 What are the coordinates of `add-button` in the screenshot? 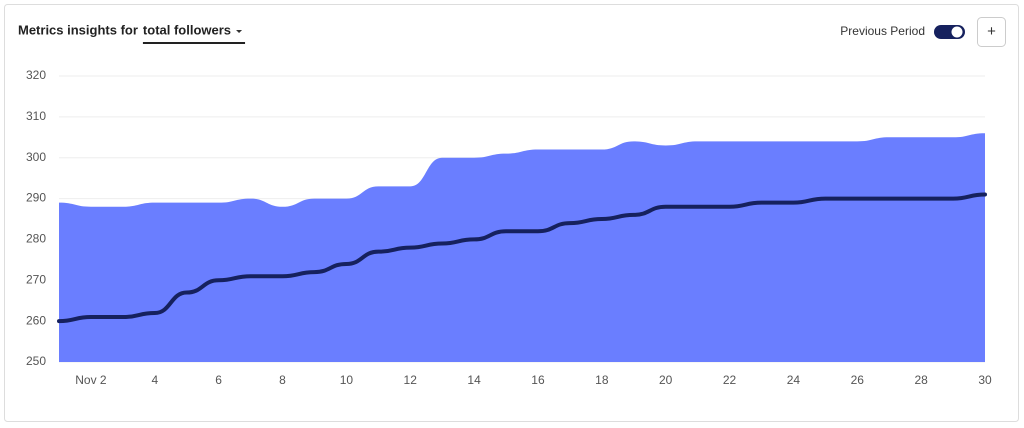 It's located at (991, 32).